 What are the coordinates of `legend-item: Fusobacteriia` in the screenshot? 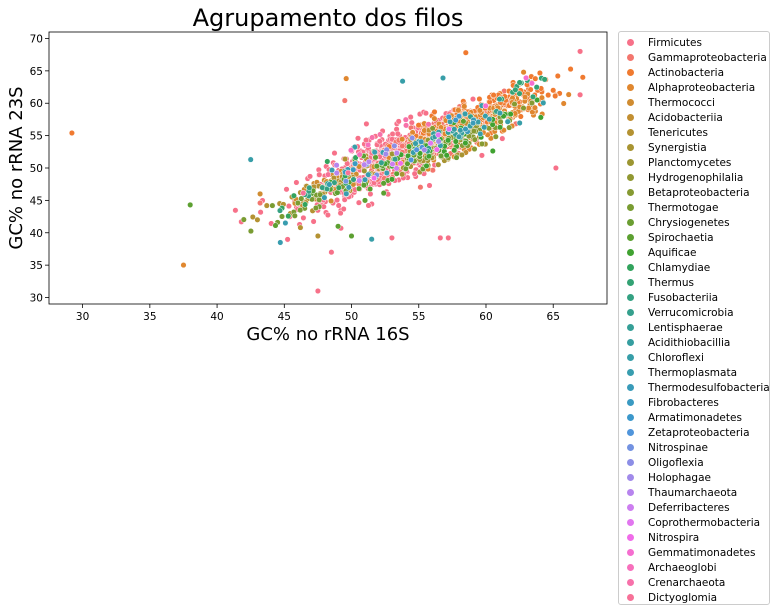 It's located at (672, 297).